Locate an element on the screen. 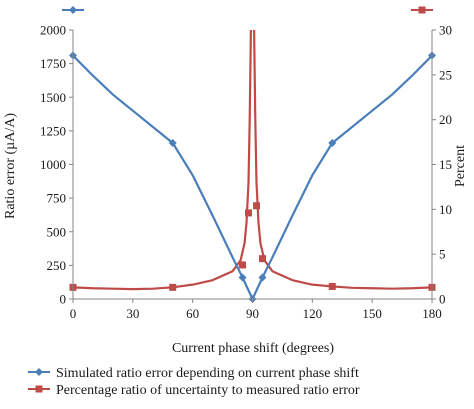 This screenshot has width=474, height=409. legend-uncertainty-percent-marker is located at coordinates (39, 389).